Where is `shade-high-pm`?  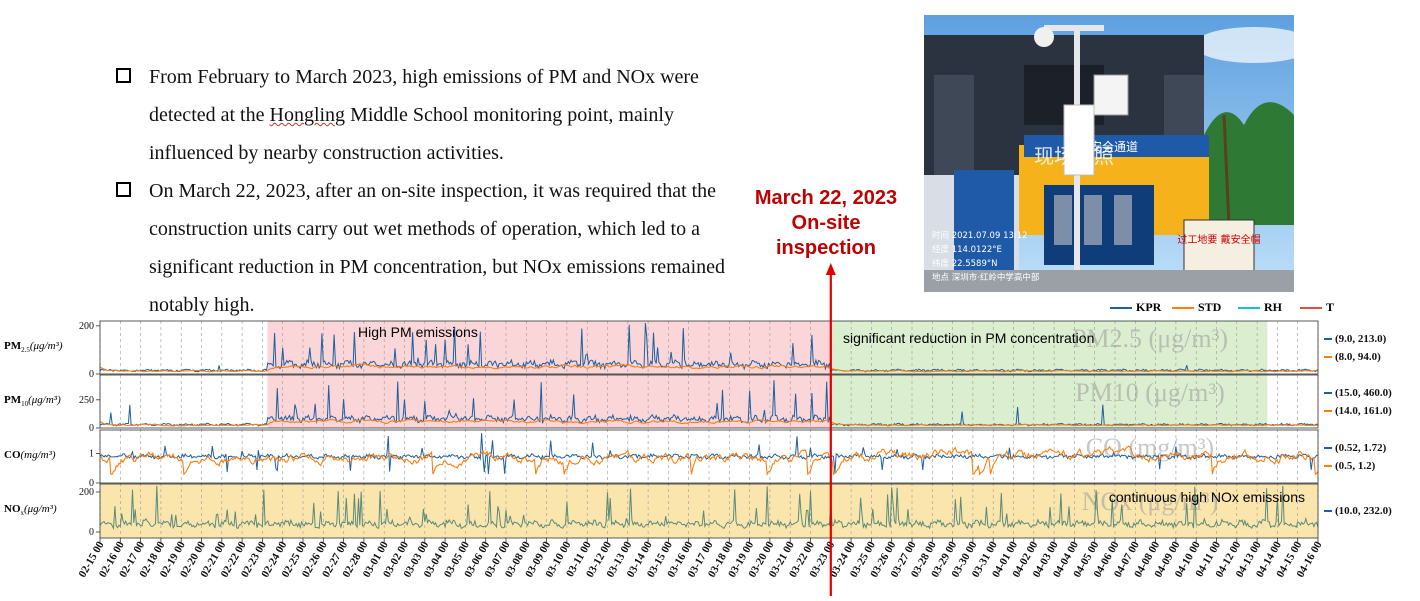 shade-high-pm is located at coordinates (549, 374).